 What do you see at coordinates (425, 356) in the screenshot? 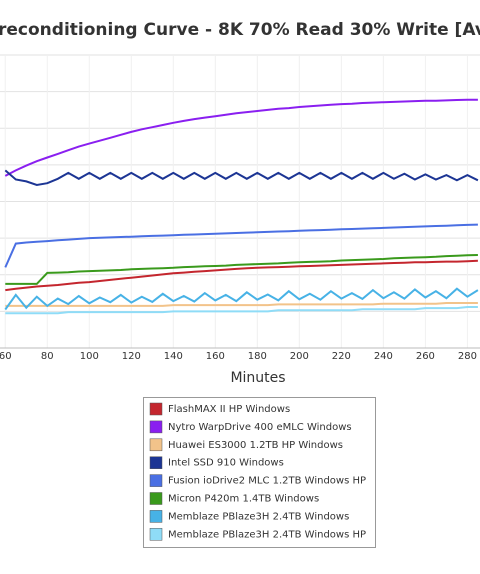
I see `x-tick-label: 260` at bounding box center [425, 356].